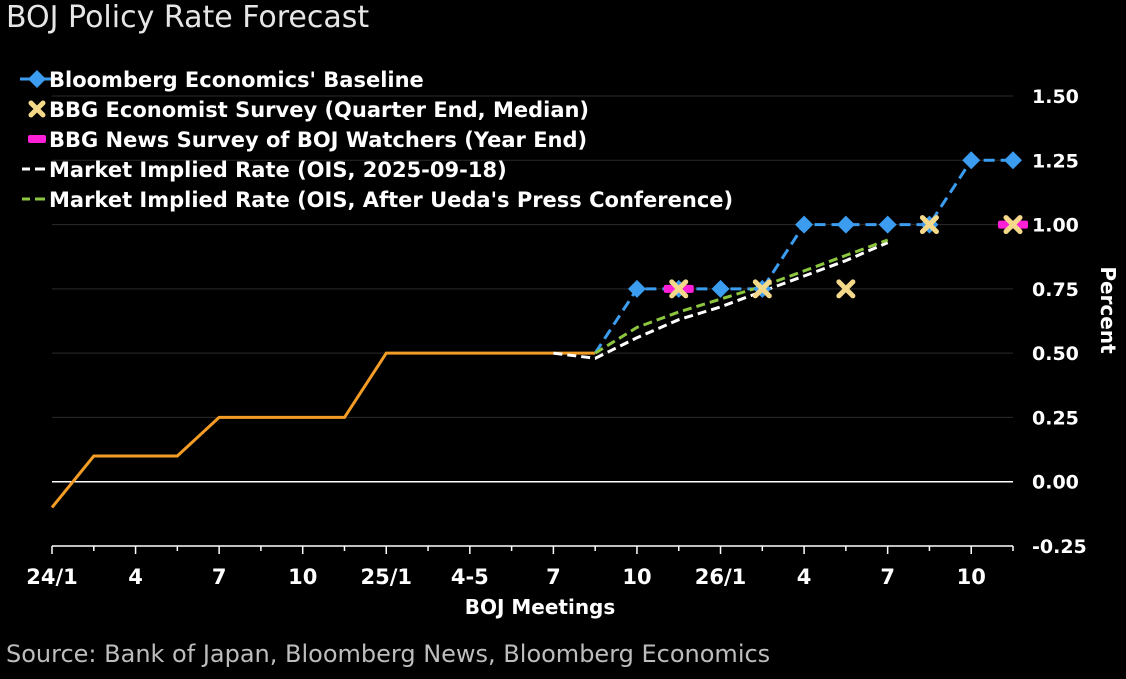 Image resolution: width=1126 pixels, height=679 pixels. Describe the element at coordinates (278, 170) in the screenshot. I see `legend-label: Market Implied Rate (OIS, 2025-09-18)` at that location.